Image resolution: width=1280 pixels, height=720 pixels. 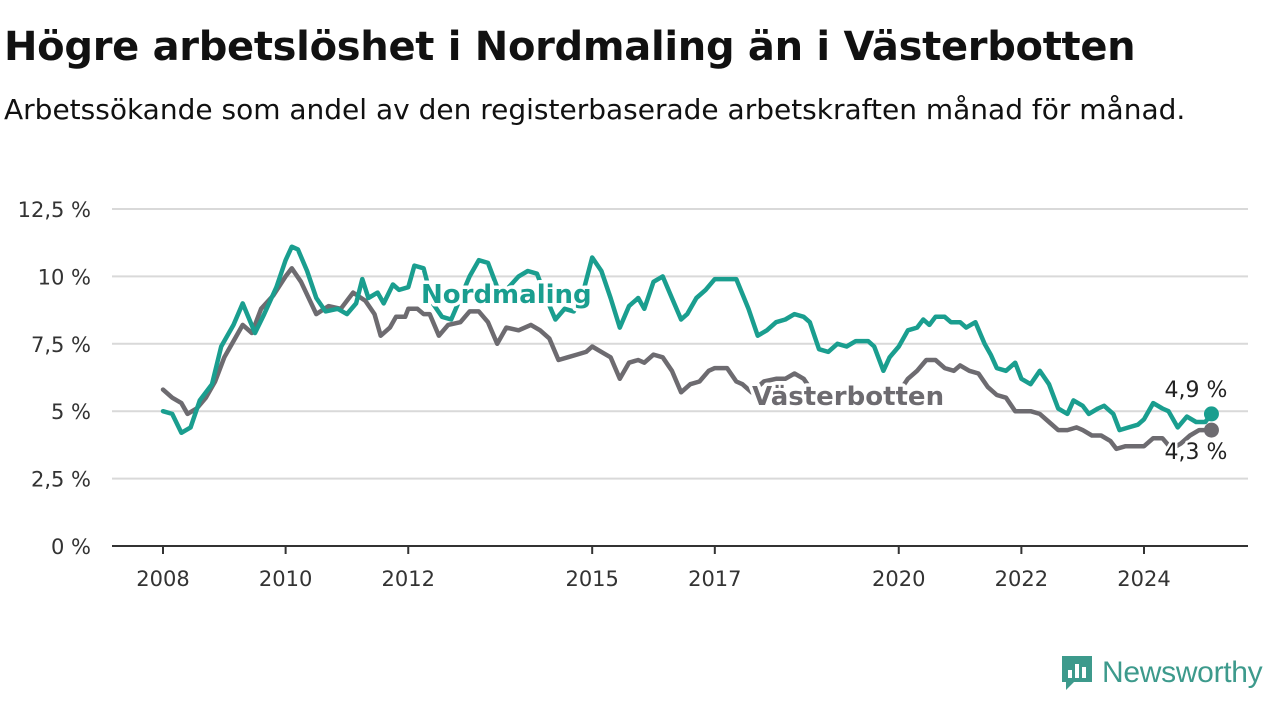 What do you see at coordinates (1021, 579) in the screenshot?
I see `x-tick-label: 2022` at bounding box center [1021, 579].